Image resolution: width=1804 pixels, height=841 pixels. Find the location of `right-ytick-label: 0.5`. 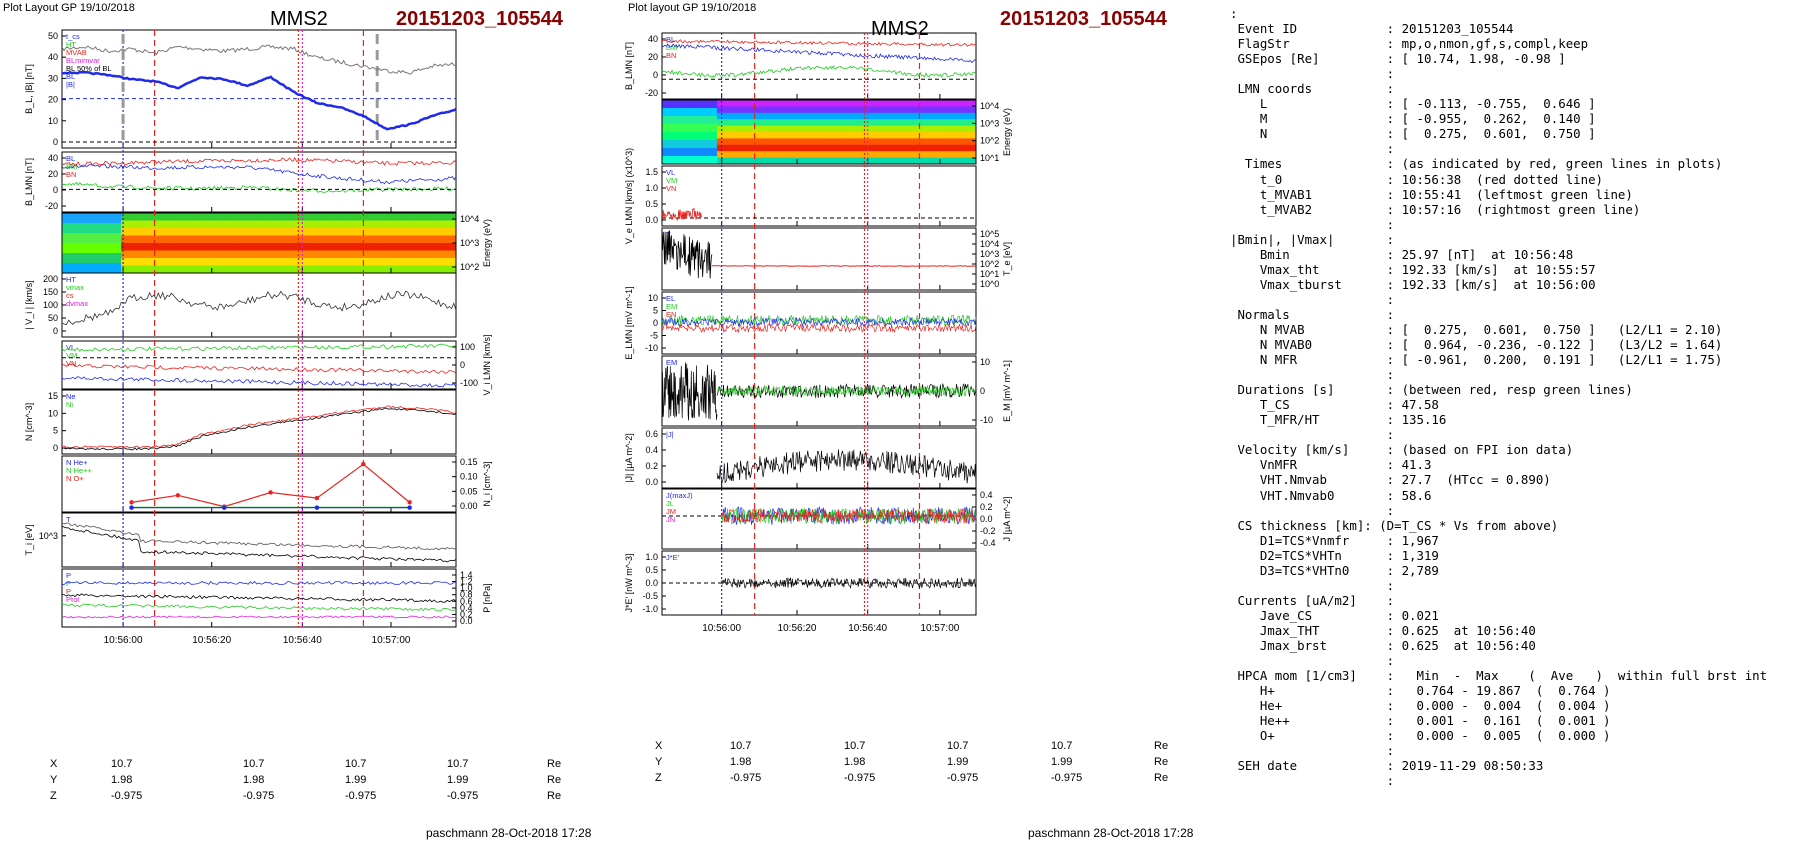

right-ytick-label: 0.5 is located at coordinates (651, 570).